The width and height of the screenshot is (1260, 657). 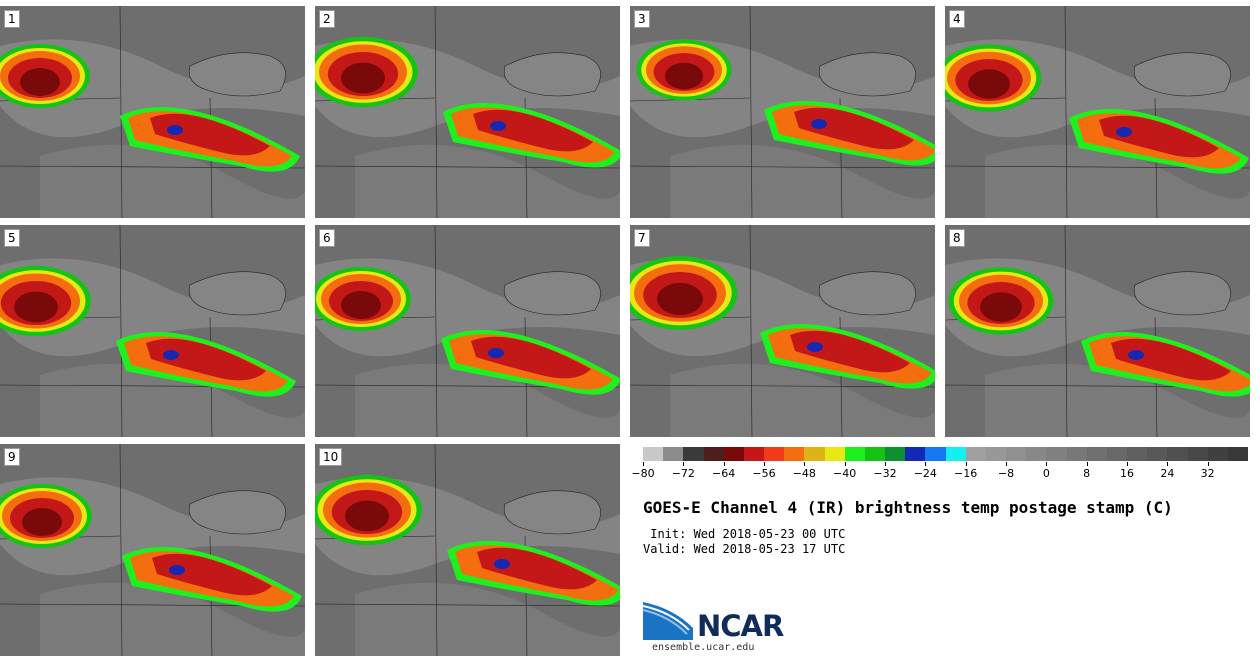 What do you see at coordinates (152, 550) in the screenshot?
I see `stamp-panel-9: 9` at bounding box center [152, 550].